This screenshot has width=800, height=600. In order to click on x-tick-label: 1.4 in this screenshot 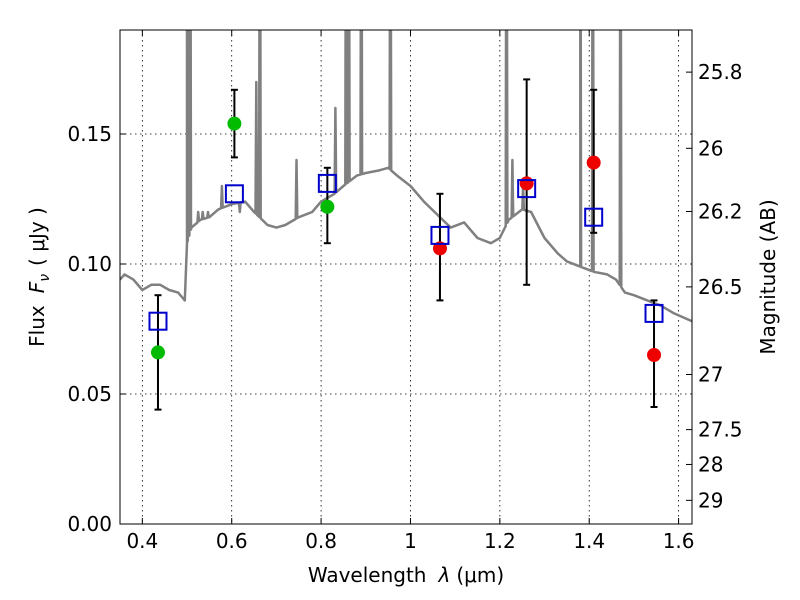, I will do `click(589, 541)`.